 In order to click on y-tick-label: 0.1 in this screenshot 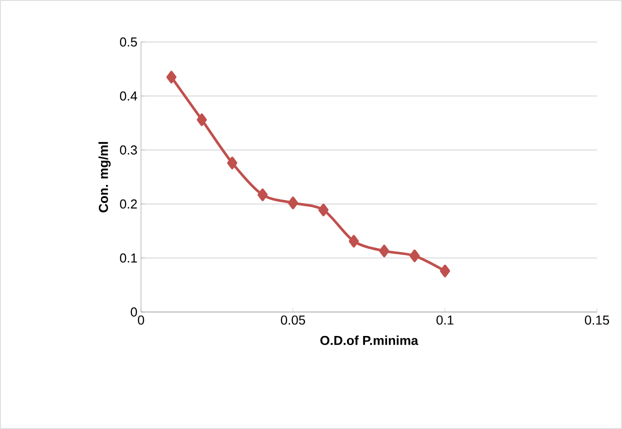, I will do `click(128, 258)`.